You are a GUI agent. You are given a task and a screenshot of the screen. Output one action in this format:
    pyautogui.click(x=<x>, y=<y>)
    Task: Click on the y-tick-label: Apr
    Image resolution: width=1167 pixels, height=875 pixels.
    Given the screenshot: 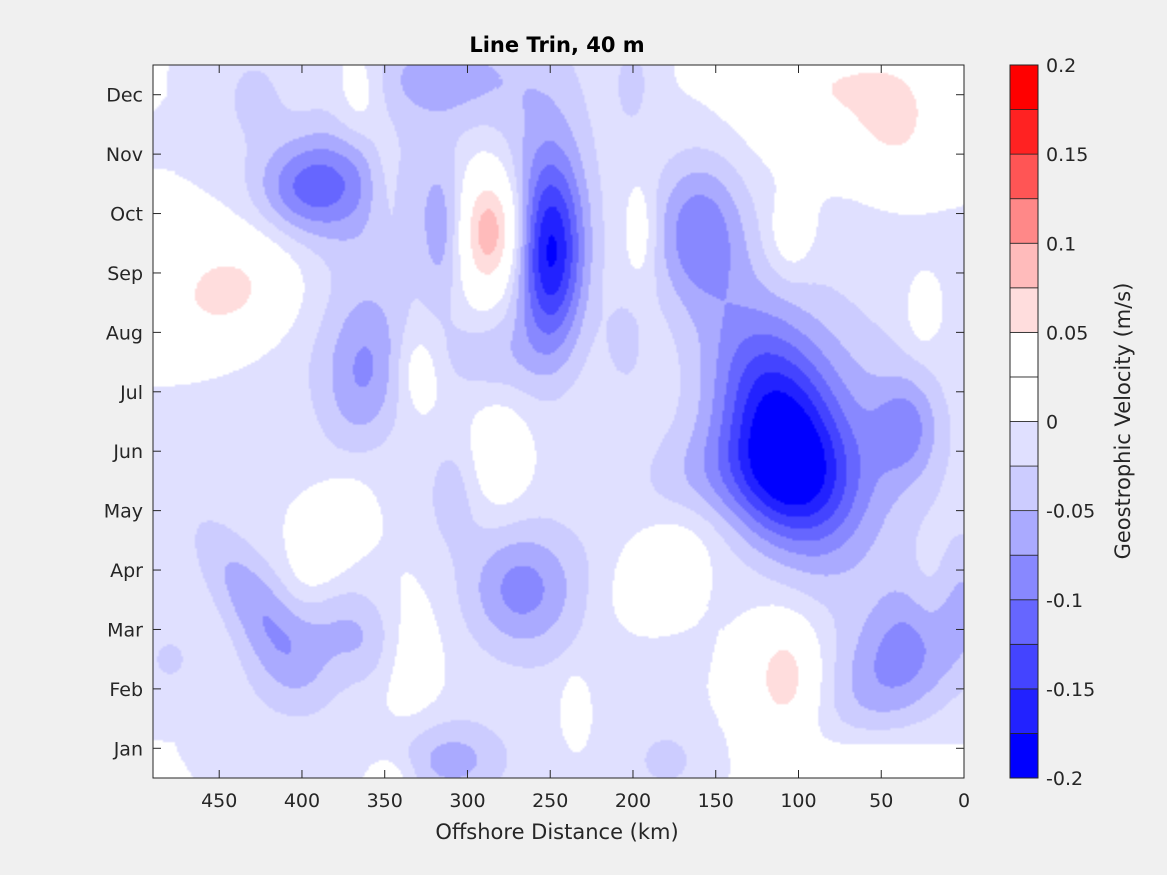 What is the action you would take?
    pyautogui.click(x=126, y=571)
    